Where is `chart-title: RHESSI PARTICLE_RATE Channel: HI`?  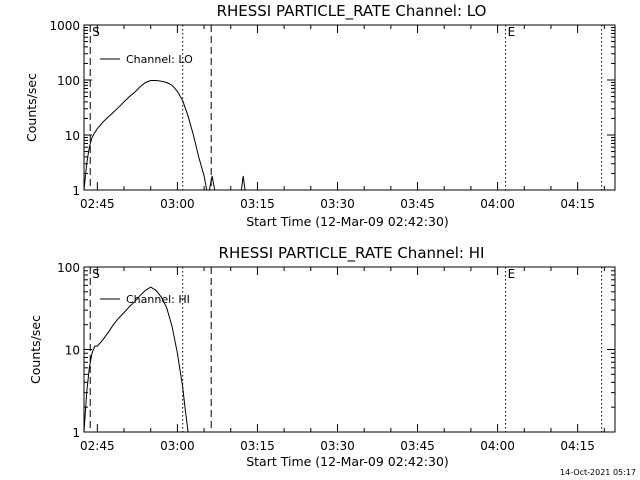 chart-title: RHESSI PARTICLE_RATE Channel: HI is located at coordinates (352, 253).